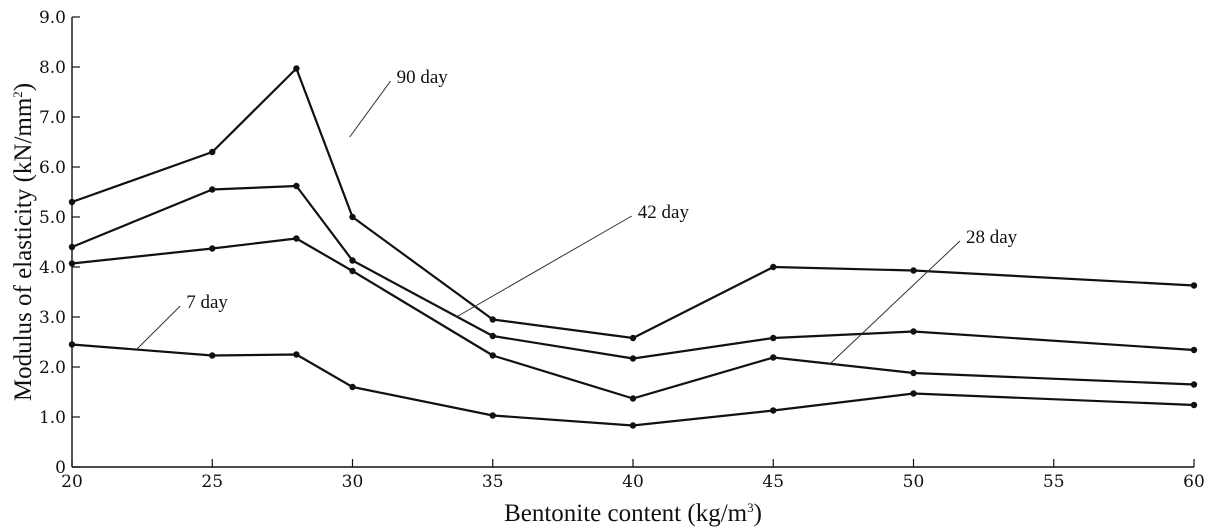 This screenshot has height=529, width=1213. Describe the element at coordinates (52, 118) in the screenshot. I see `y-tick-label: 7.0` at that location.